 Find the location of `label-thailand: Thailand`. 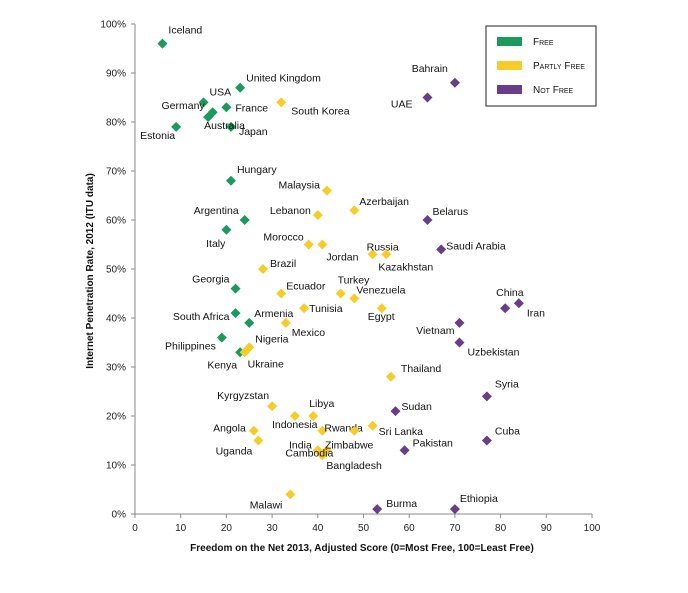

label-thailand: Thailand is located at coordinates (421, 369).